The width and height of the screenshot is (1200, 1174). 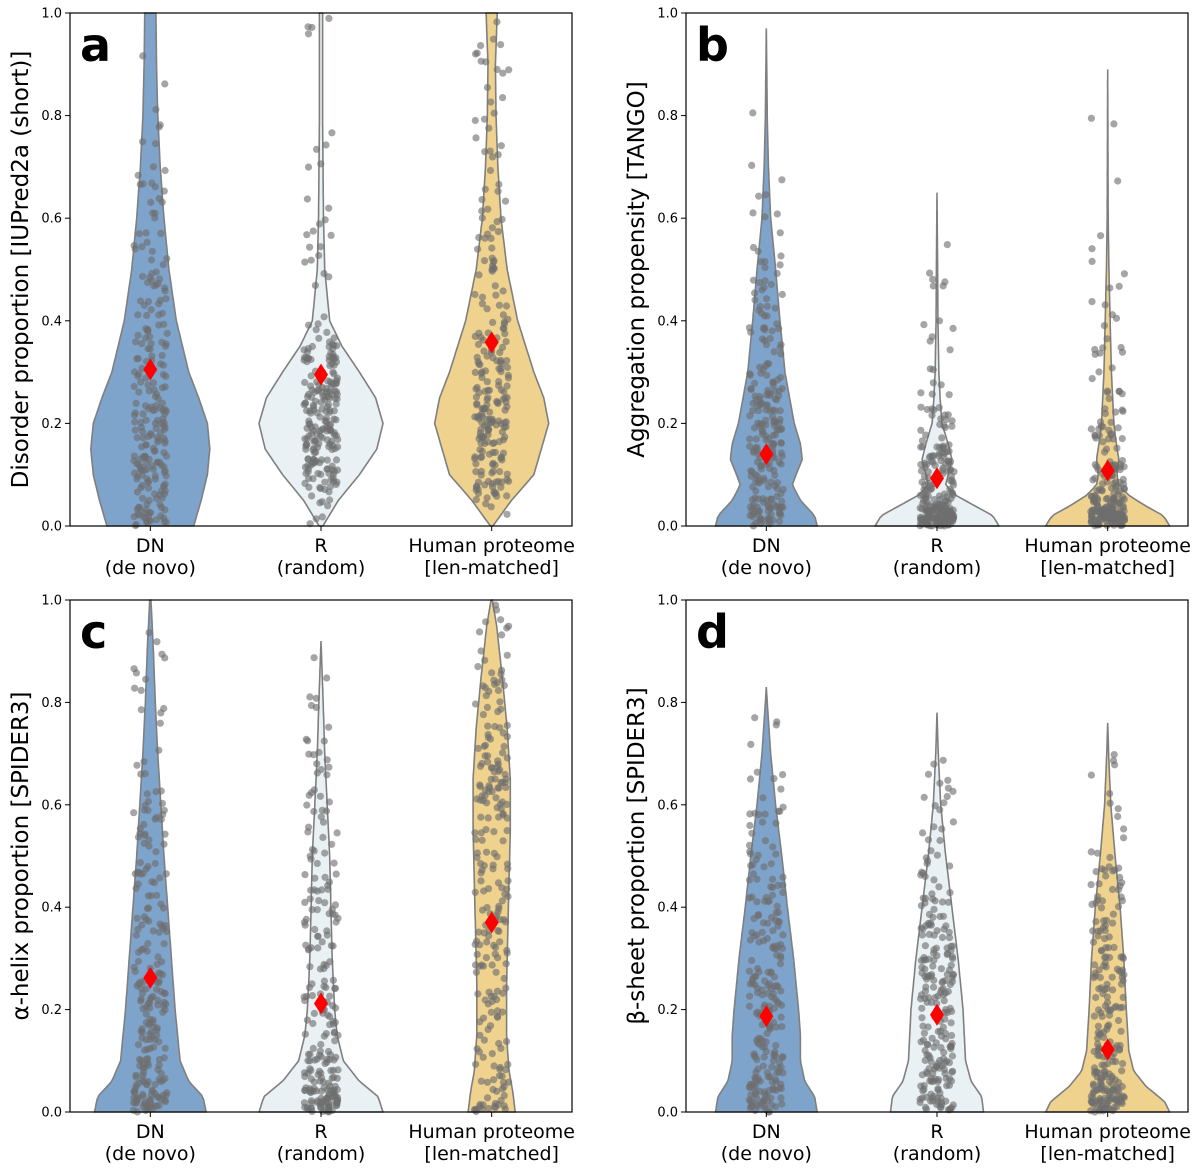 I want to click on y-tick-label: 0.4, so click(x=51, y=321).